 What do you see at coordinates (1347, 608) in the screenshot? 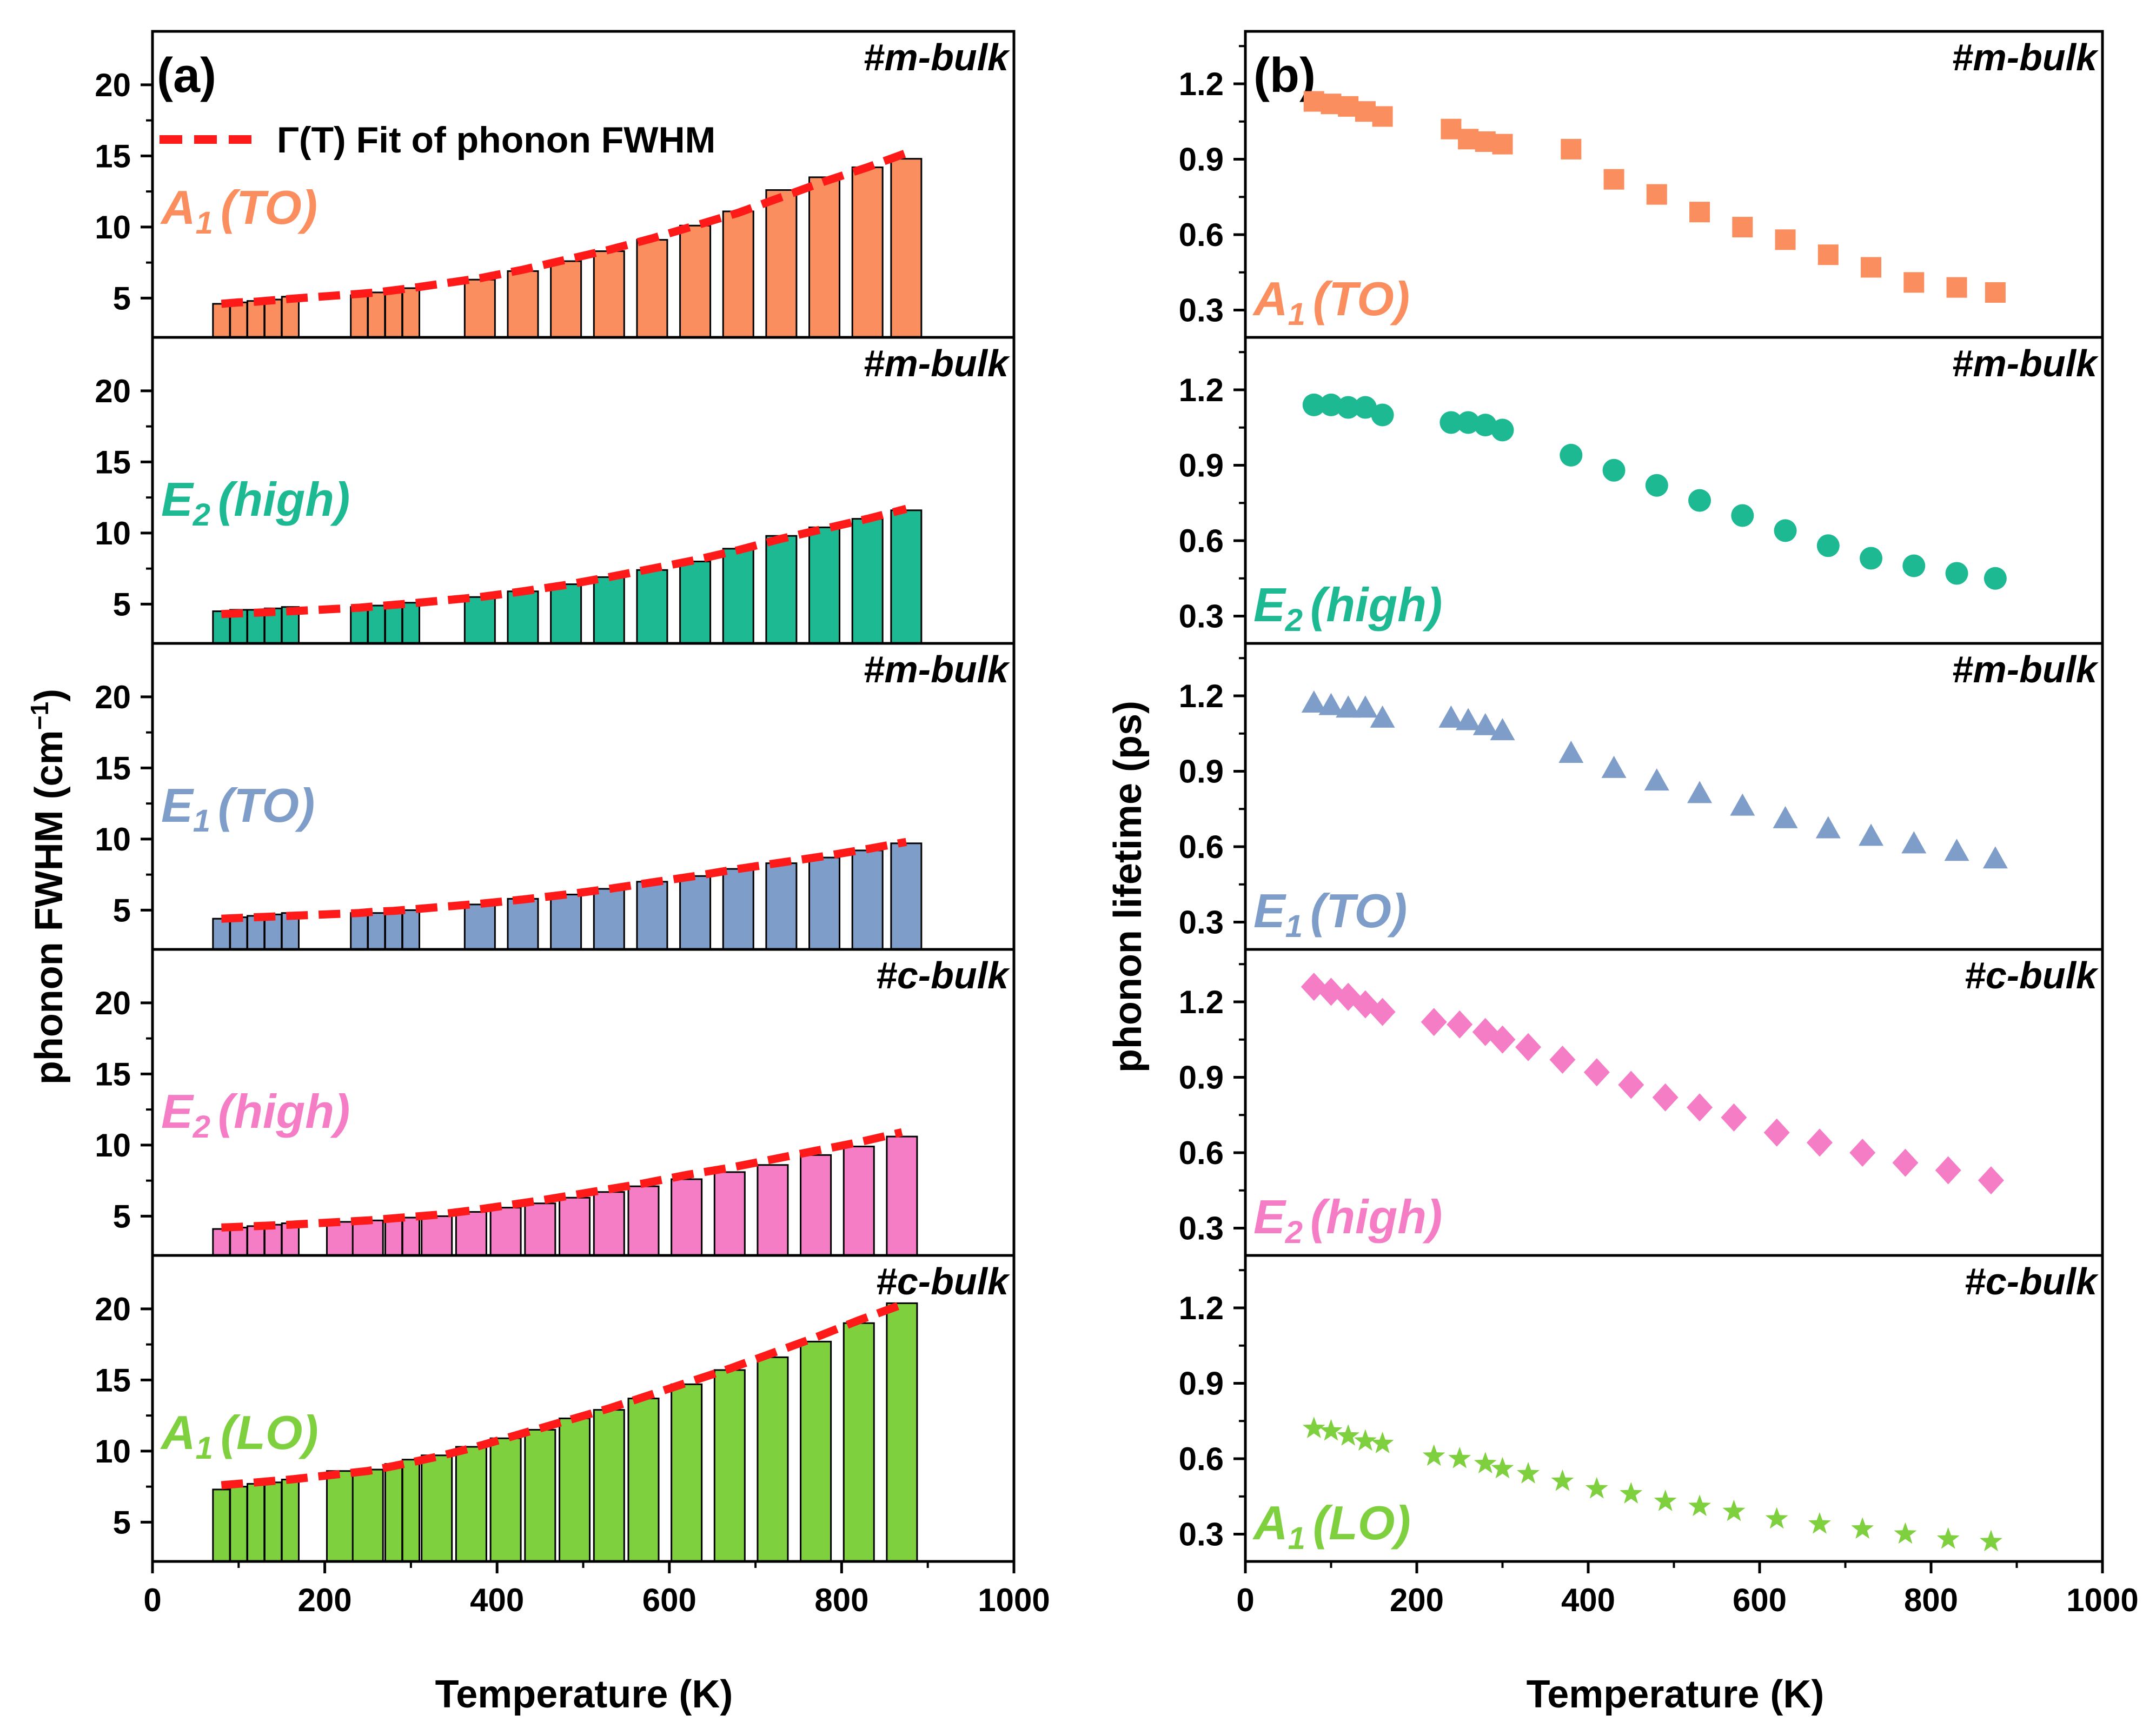
I see `lifetime-mode-label: E2 (high)` at bounding box center [1347, 608].